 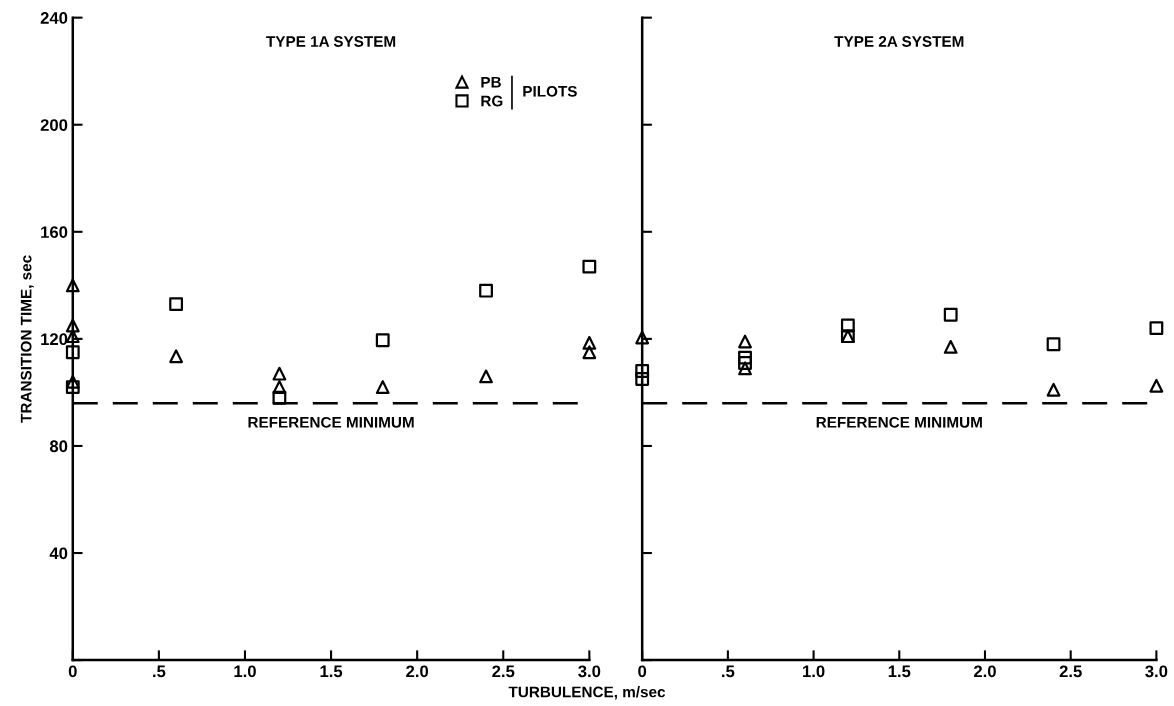 I want to click on text: TYPE 2A SYSTEM, so click(x=899, y=41).